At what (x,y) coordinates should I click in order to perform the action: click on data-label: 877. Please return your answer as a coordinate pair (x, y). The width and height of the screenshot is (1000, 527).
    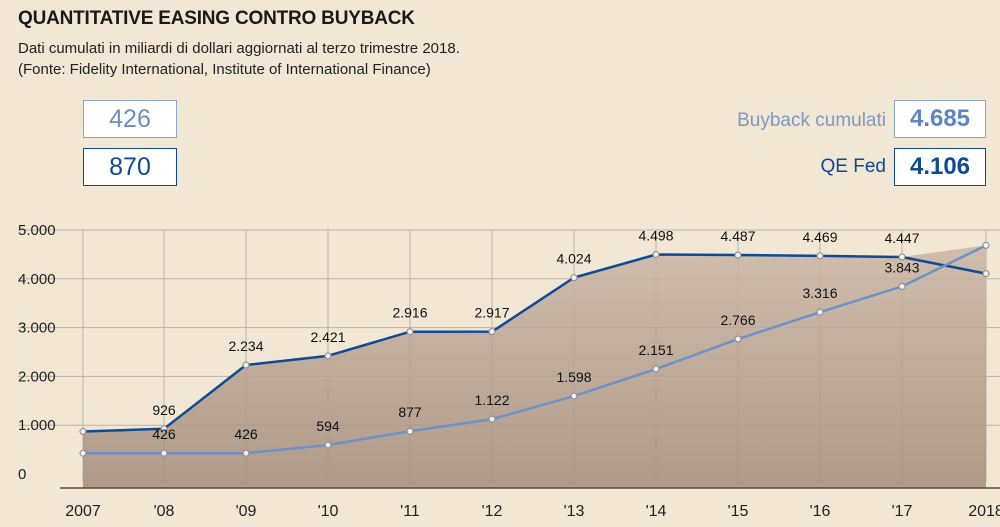
    Looking at the image, I should click on (410, 412).